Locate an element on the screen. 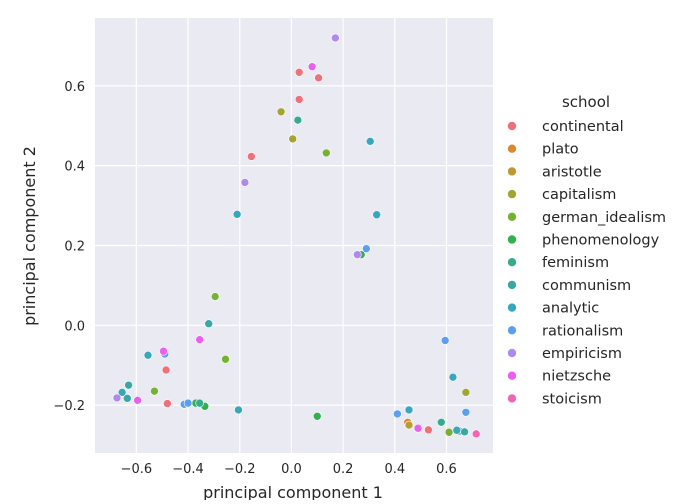 Image resolution: width=686 pixels, height=504 pixels. y-tick-label: 0.0 is located at coordinates (74, 326).